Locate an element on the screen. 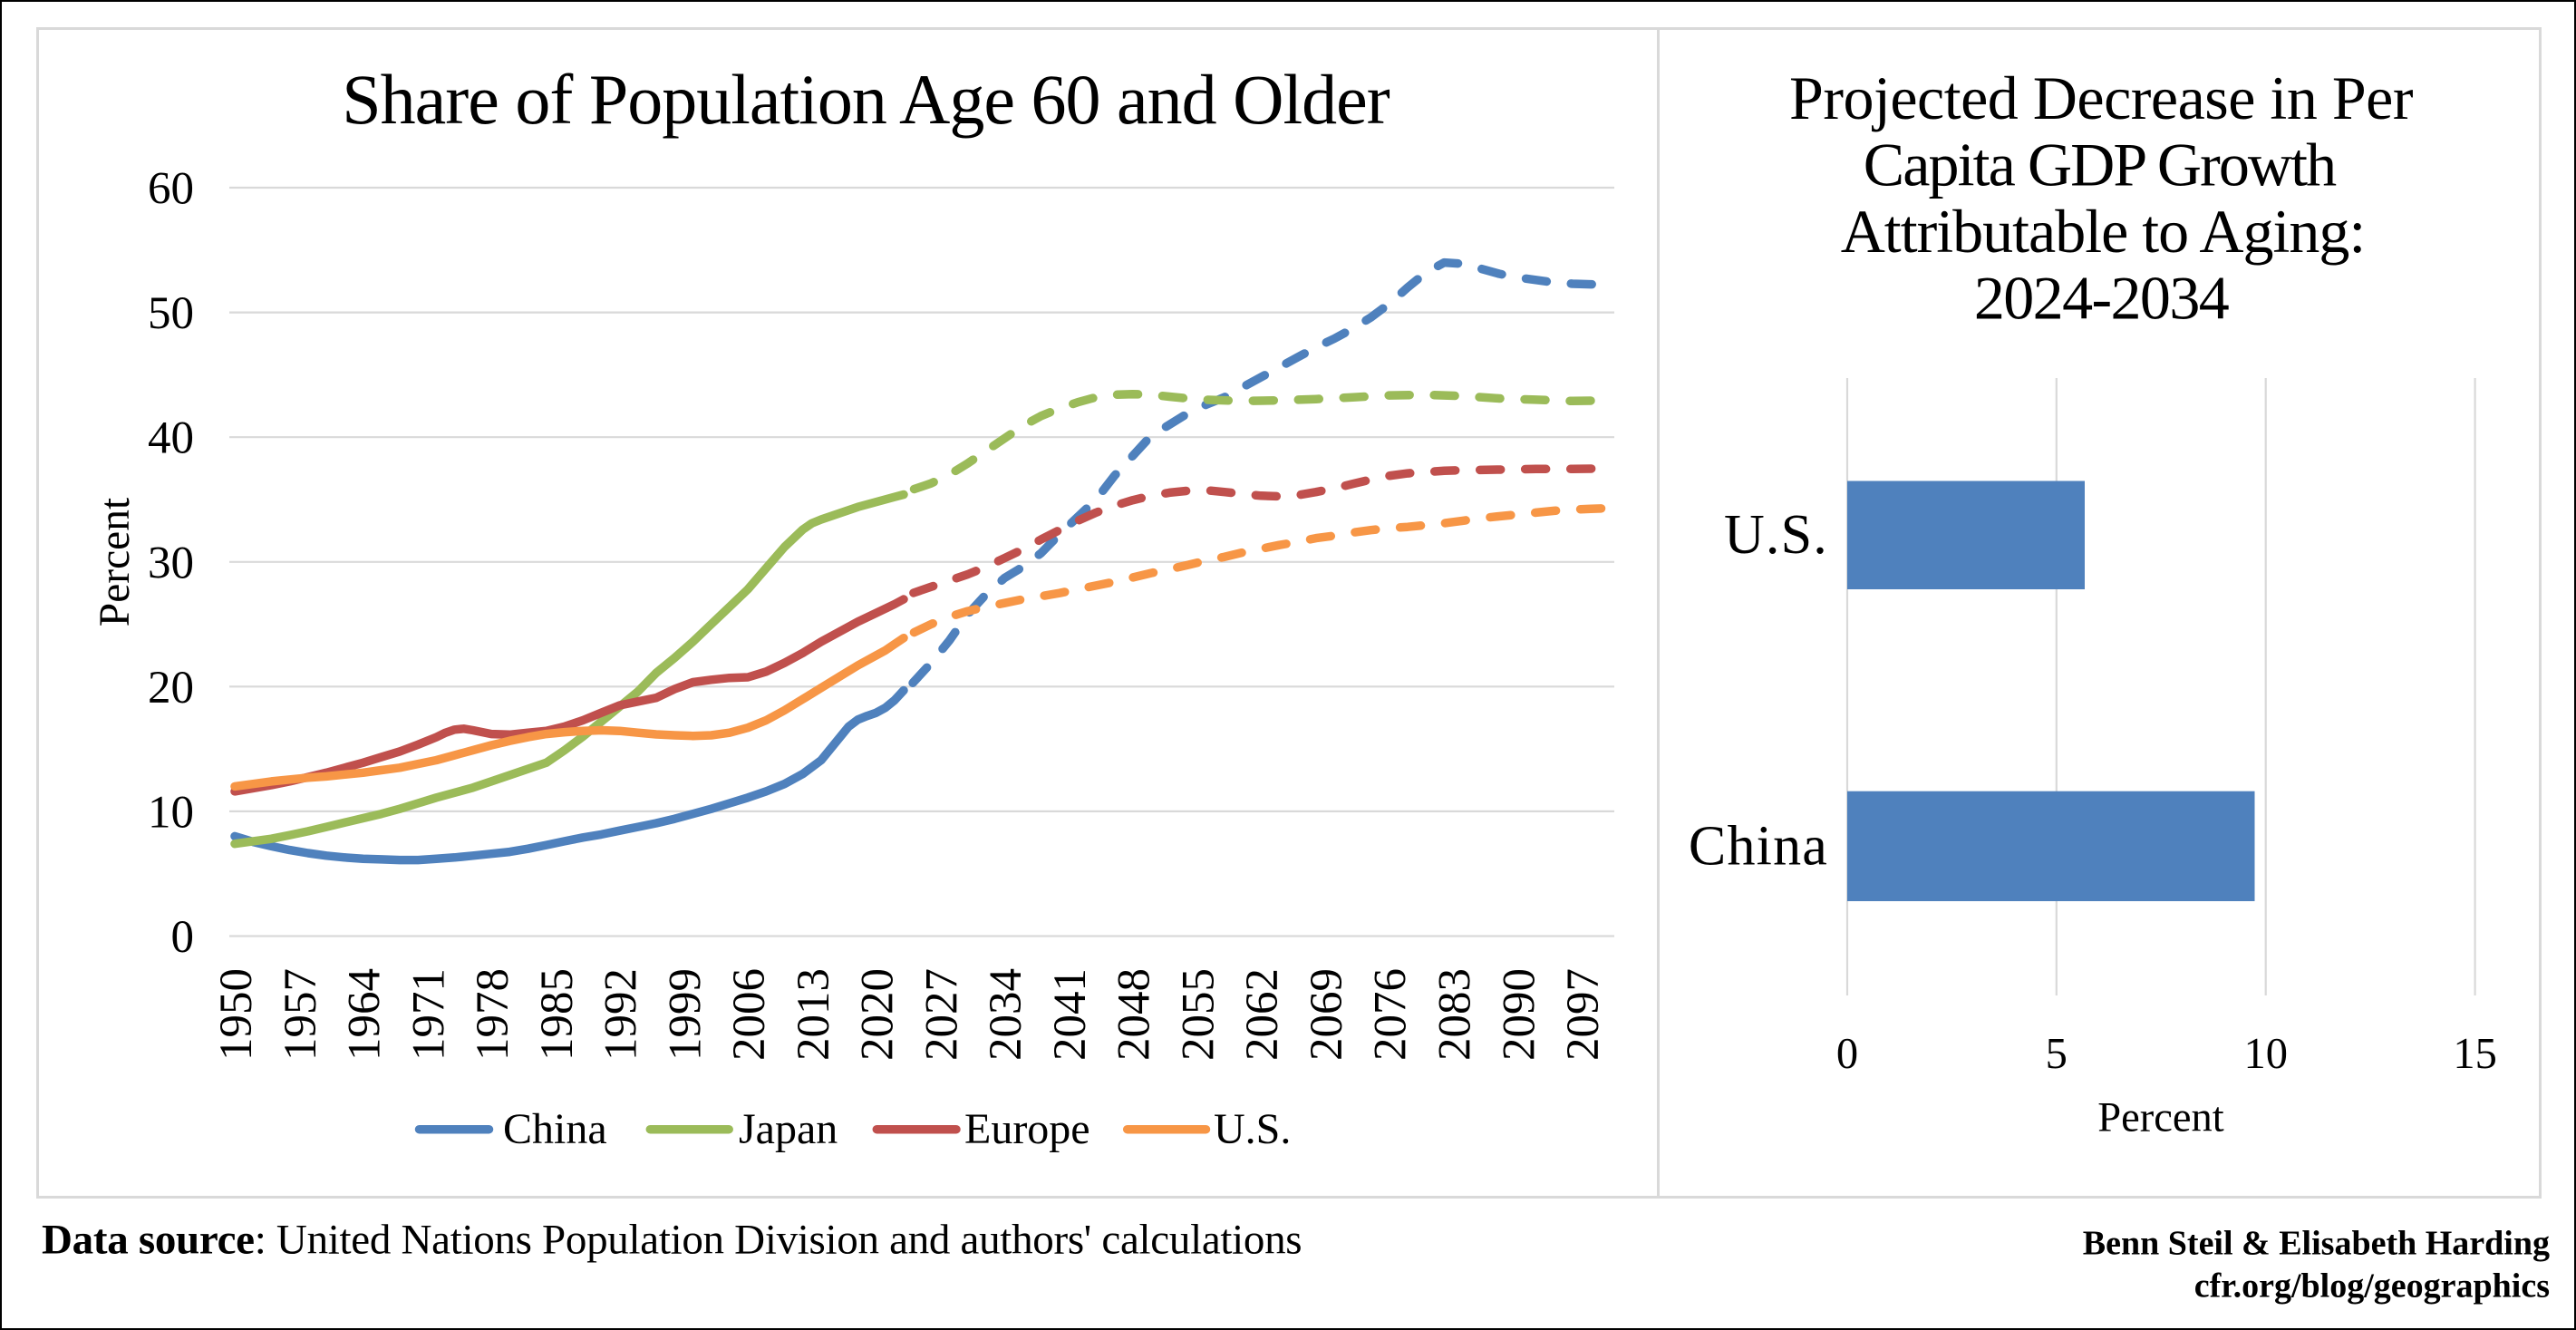 The height and width of the screenshot is (1330, 2576). svg-text: 2083 is located at coordinates (1455, 1014).